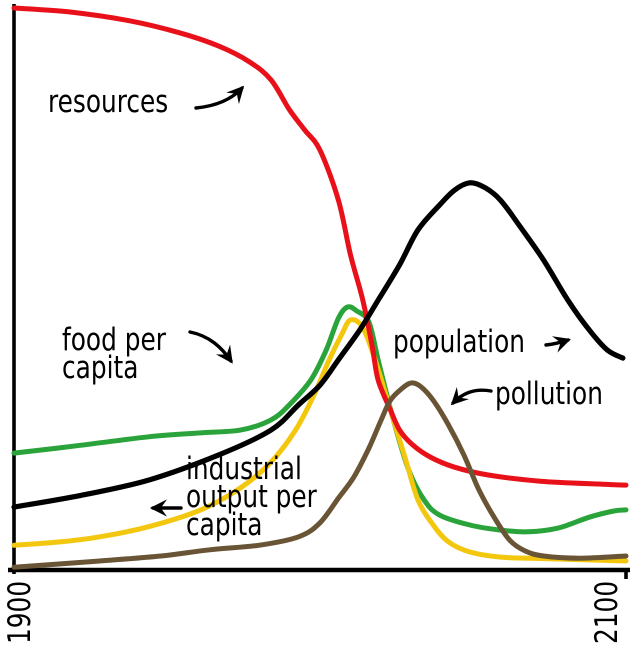  What do you see at coordinates (549, 394) in the screenshot?
I see `pollution-label: pollution` at bounding box center [549, 394].